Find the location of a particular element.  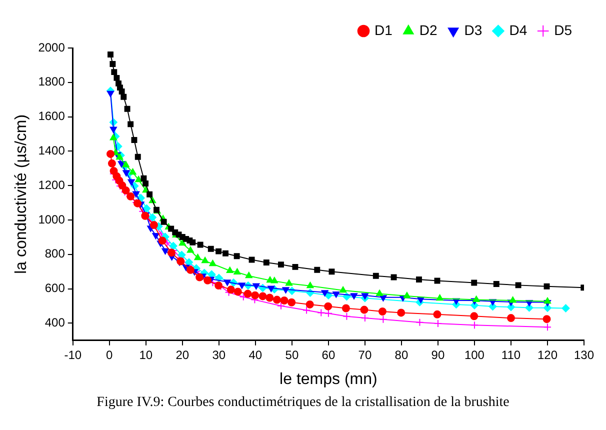

x-tick-label: 70 is located at coordinates (365, 355).